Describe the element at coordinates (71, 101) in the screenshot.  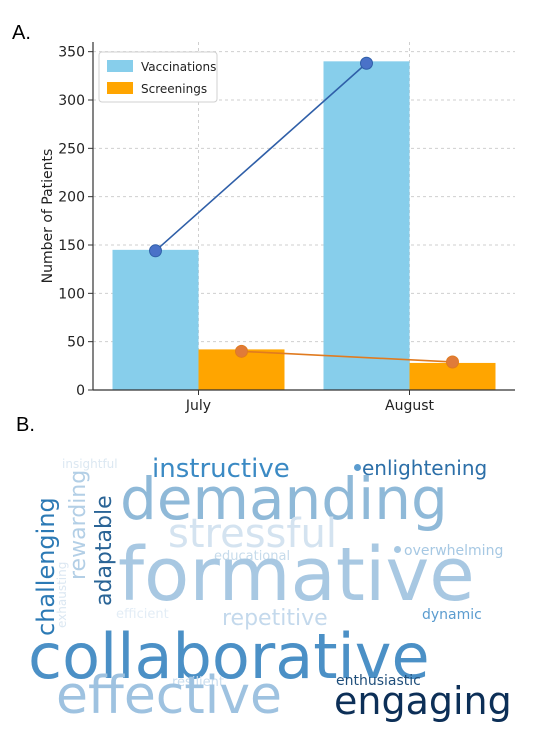
I see `y-tick-label: 300` at that location.